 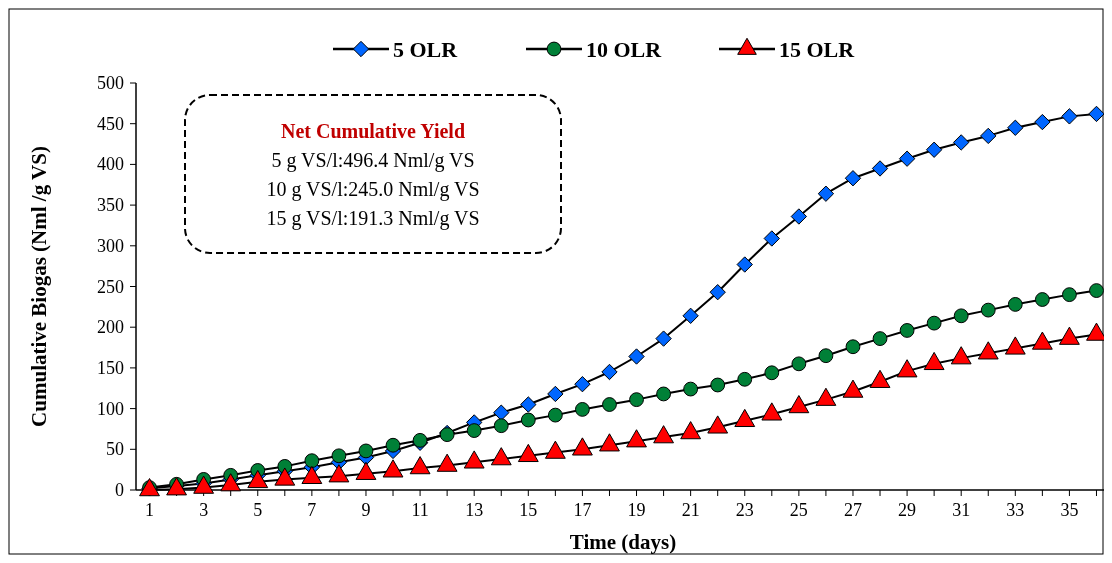 What do you see at coordinates (110, 205) in the screenshot?
I see `y-tick-label: 350` at bounding box center [110, 205].